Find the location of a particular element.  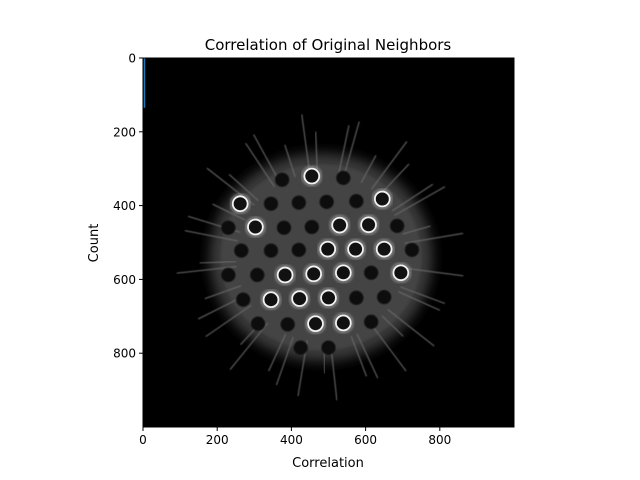

y-axis-label: Count is located at coordinates (94, 243).